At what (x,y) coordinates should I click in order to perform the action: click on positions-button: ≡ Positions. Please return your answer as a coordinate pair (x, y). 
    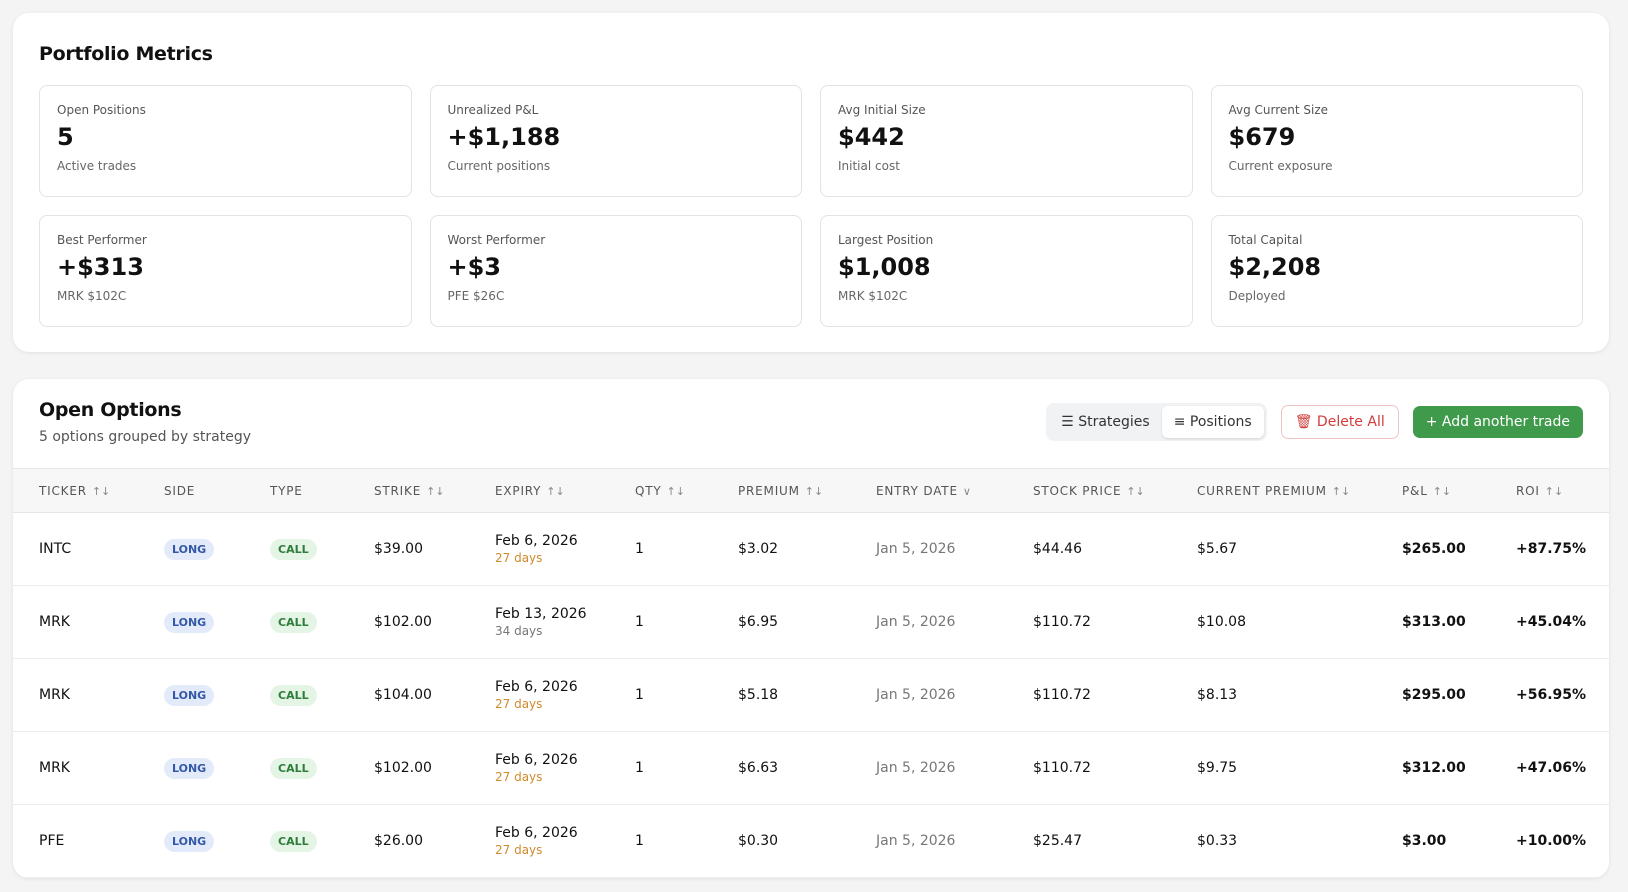
    Looking at the image, I should click on (1212, 422).